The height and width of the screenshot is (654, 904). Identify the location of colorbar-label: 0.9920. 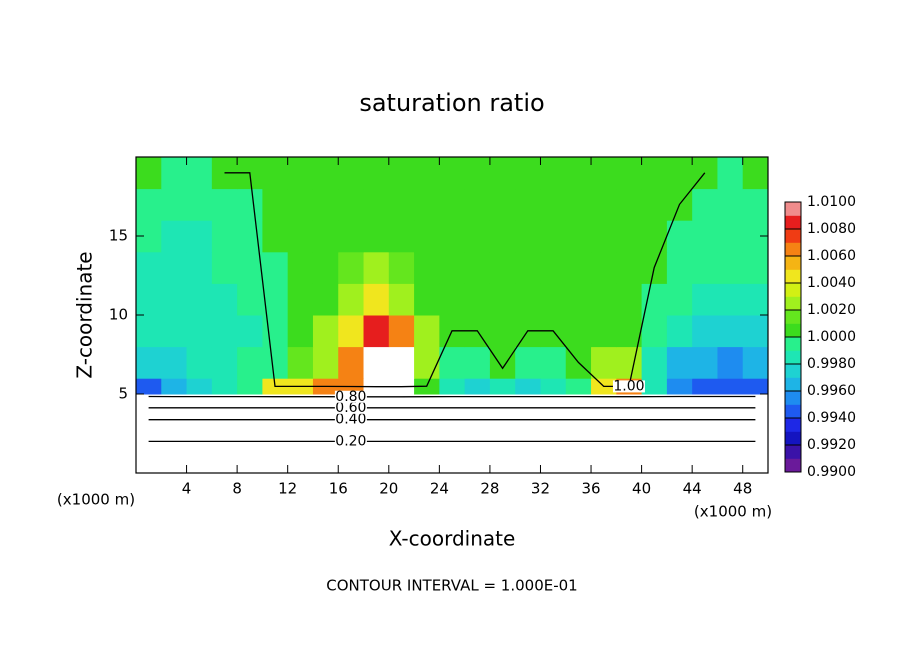
(831, 445).